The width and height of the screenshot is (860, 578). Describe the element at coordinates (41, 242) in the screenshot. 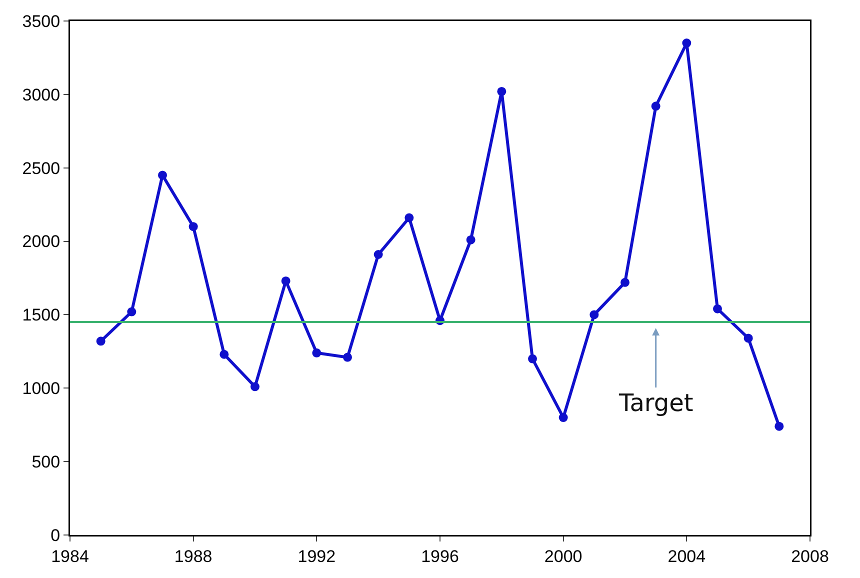

I see `y-tick-label: 2000` at that location.